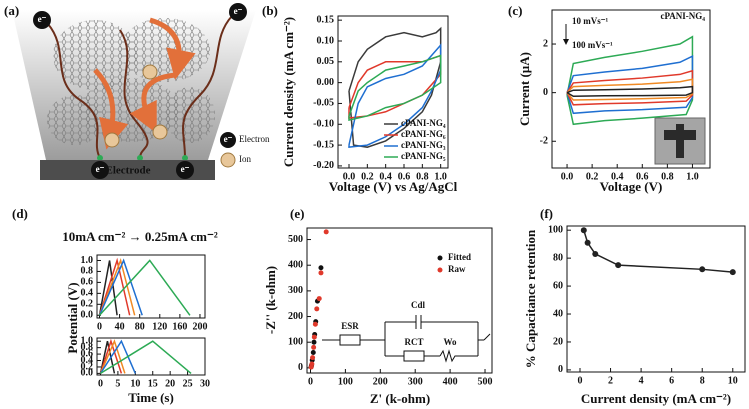 This screenshot has width=749, height=409. What do you see at coordinates (140, 326) in the screenshot?
I see `x-tick-label: 80` at bounding box center [140, 326].